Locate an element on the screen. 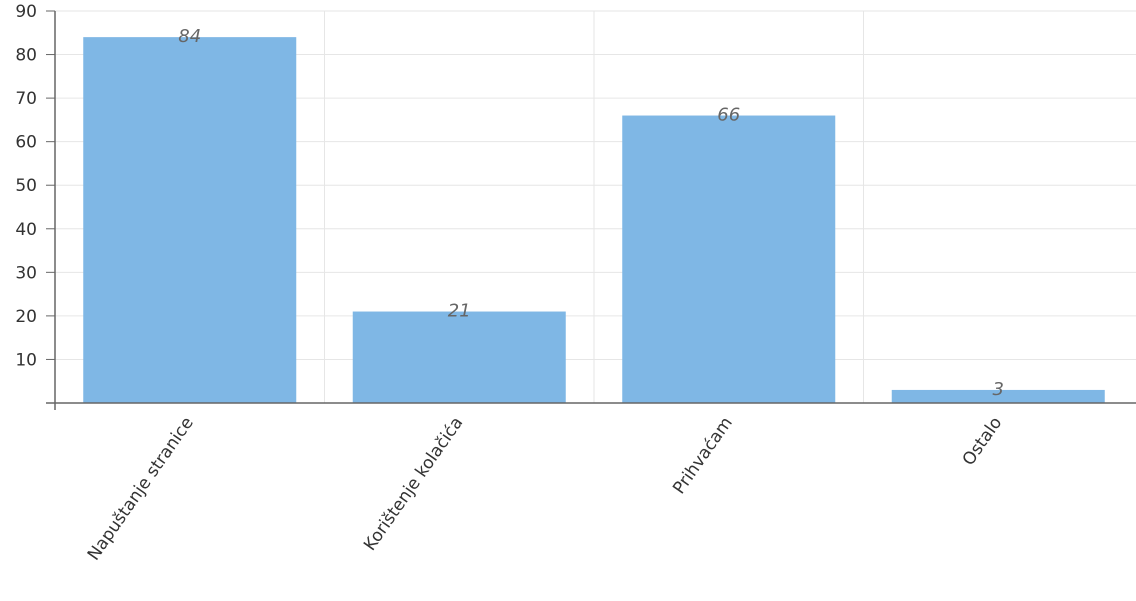 This screenshot has height=601, width=1136. y-tick-label: 80 is located at coordinates (26, 56).